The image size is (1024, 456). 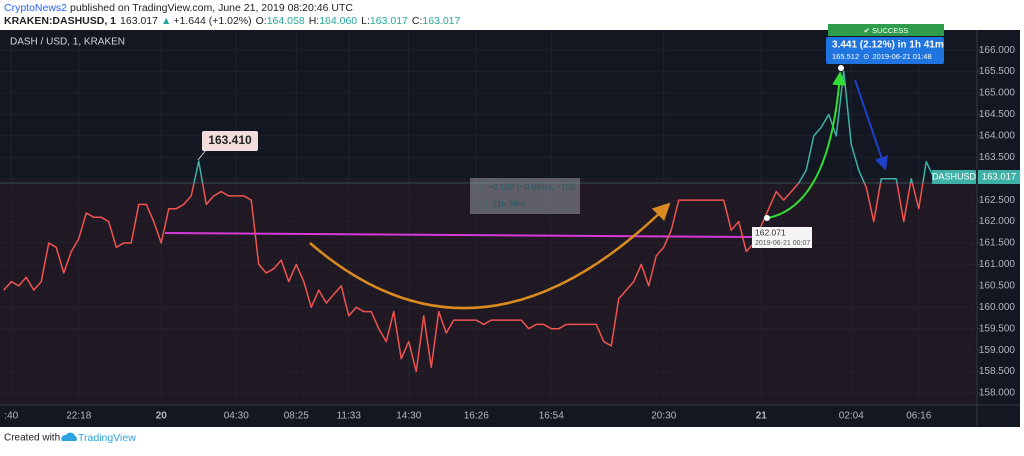 I want to click on x-tick-label: :40, so click(x=11, y=416).